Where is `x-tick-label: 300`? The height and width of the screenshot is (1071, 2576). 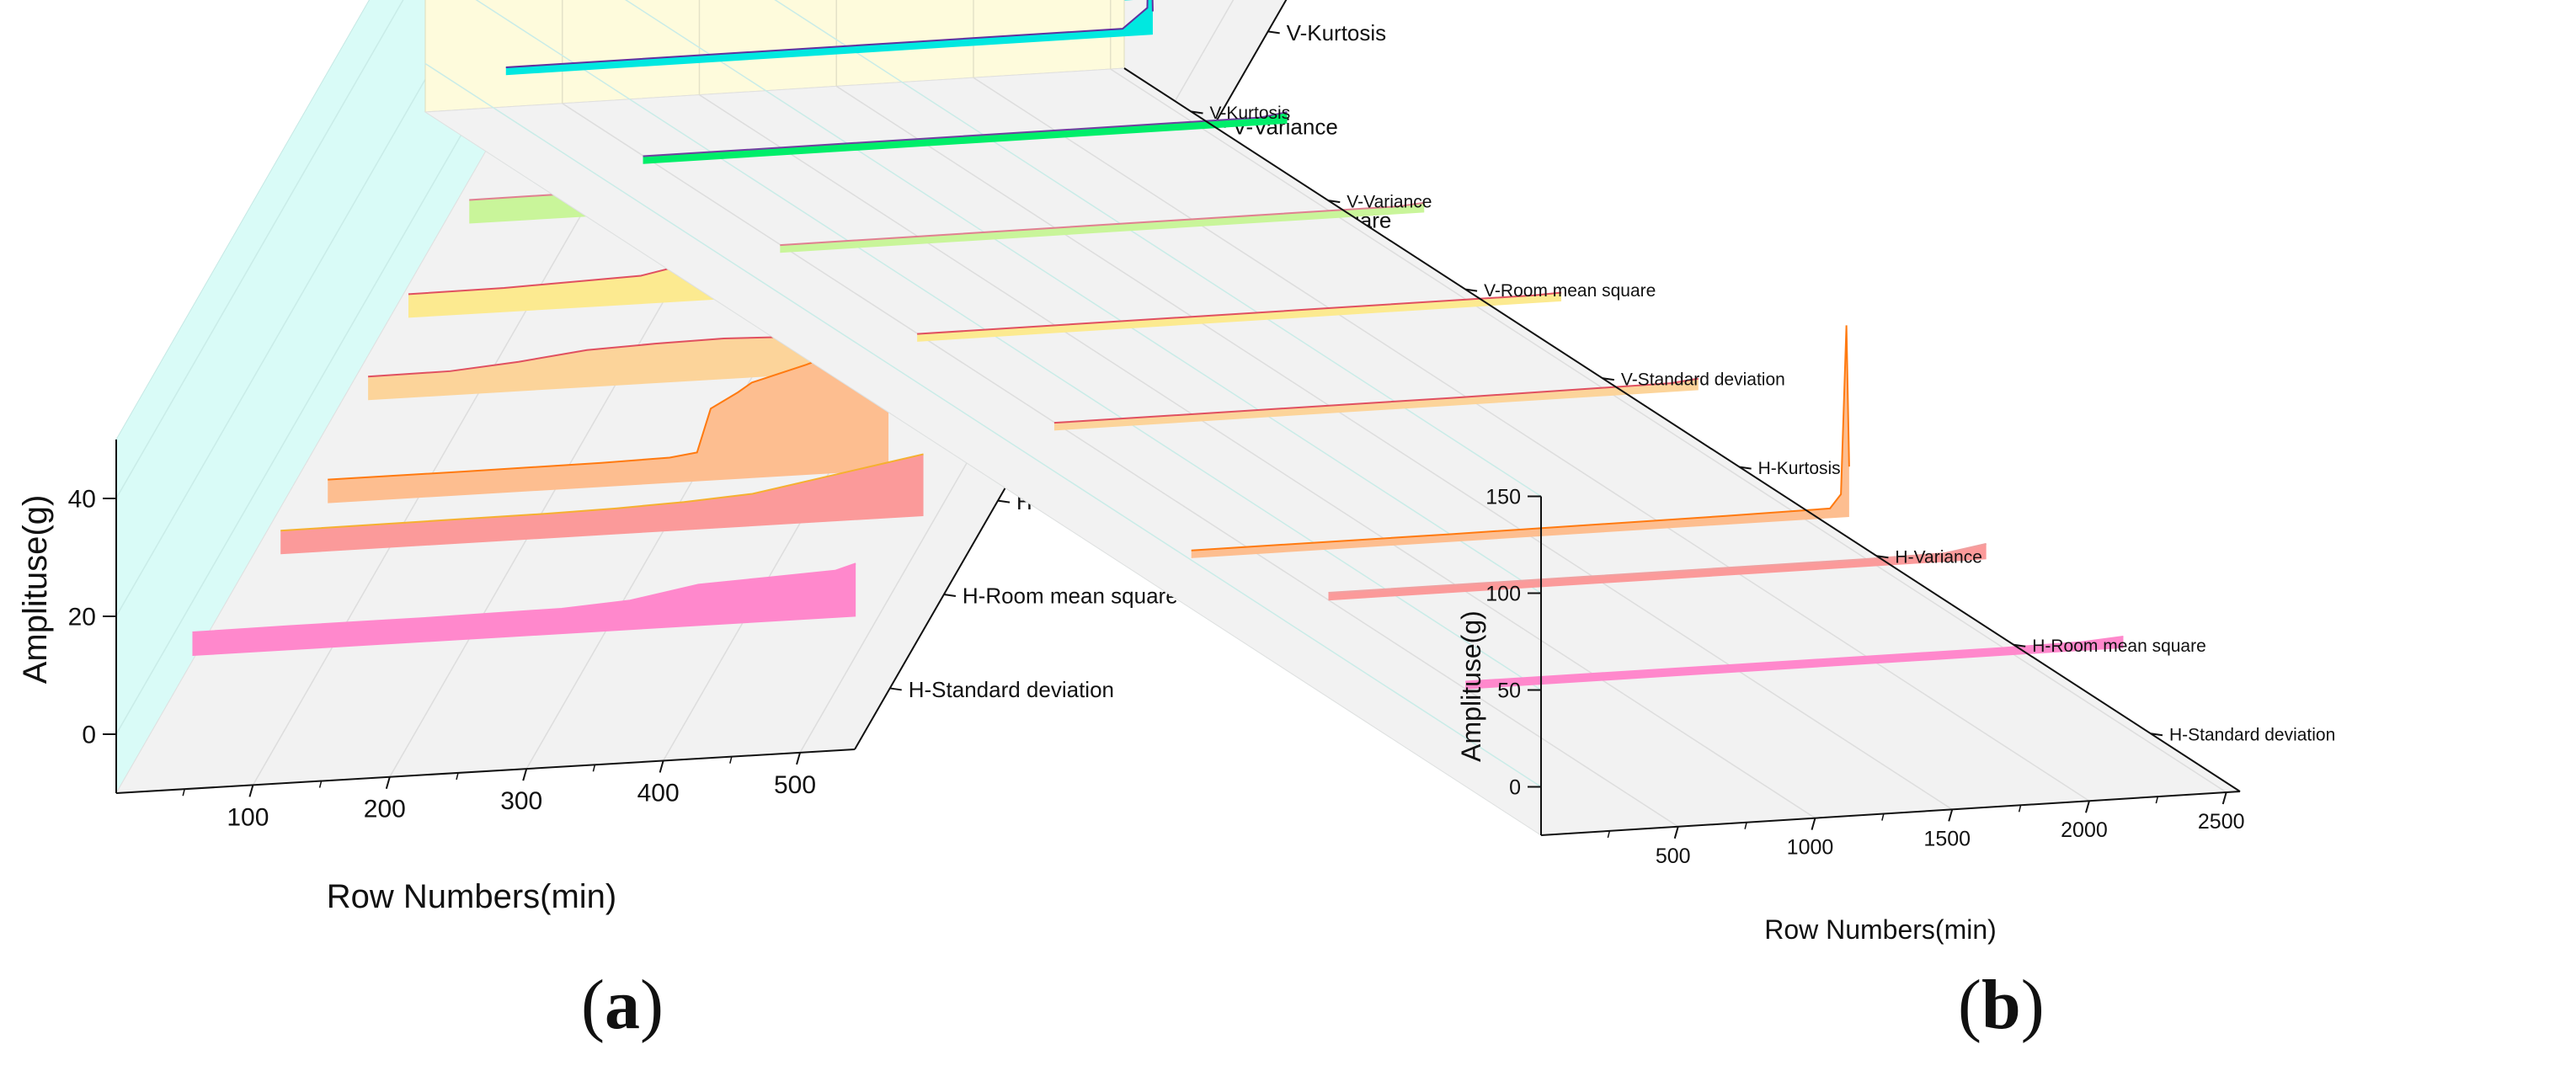
x-tick-label: 300 is located at coordinates (521, 801).